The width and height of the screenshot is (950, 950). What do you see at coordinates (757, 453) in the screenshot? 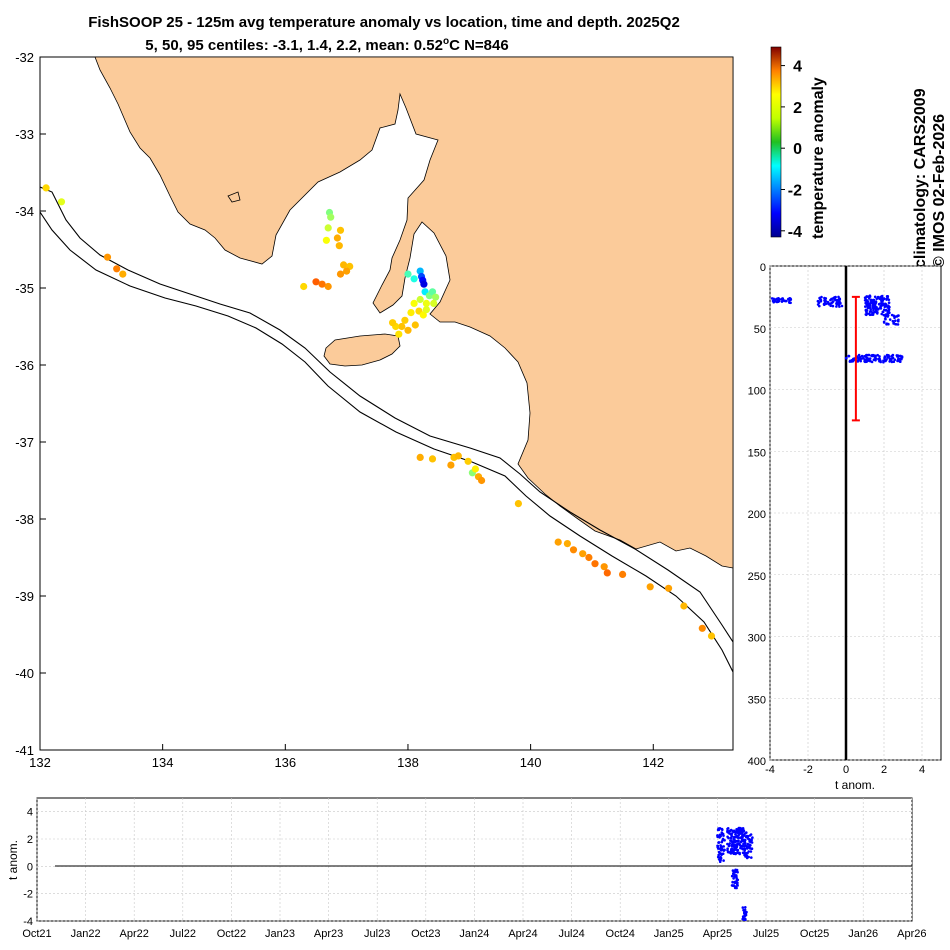
I see `depth-ytick-label-3: 150` at bounding box center [757, 453].